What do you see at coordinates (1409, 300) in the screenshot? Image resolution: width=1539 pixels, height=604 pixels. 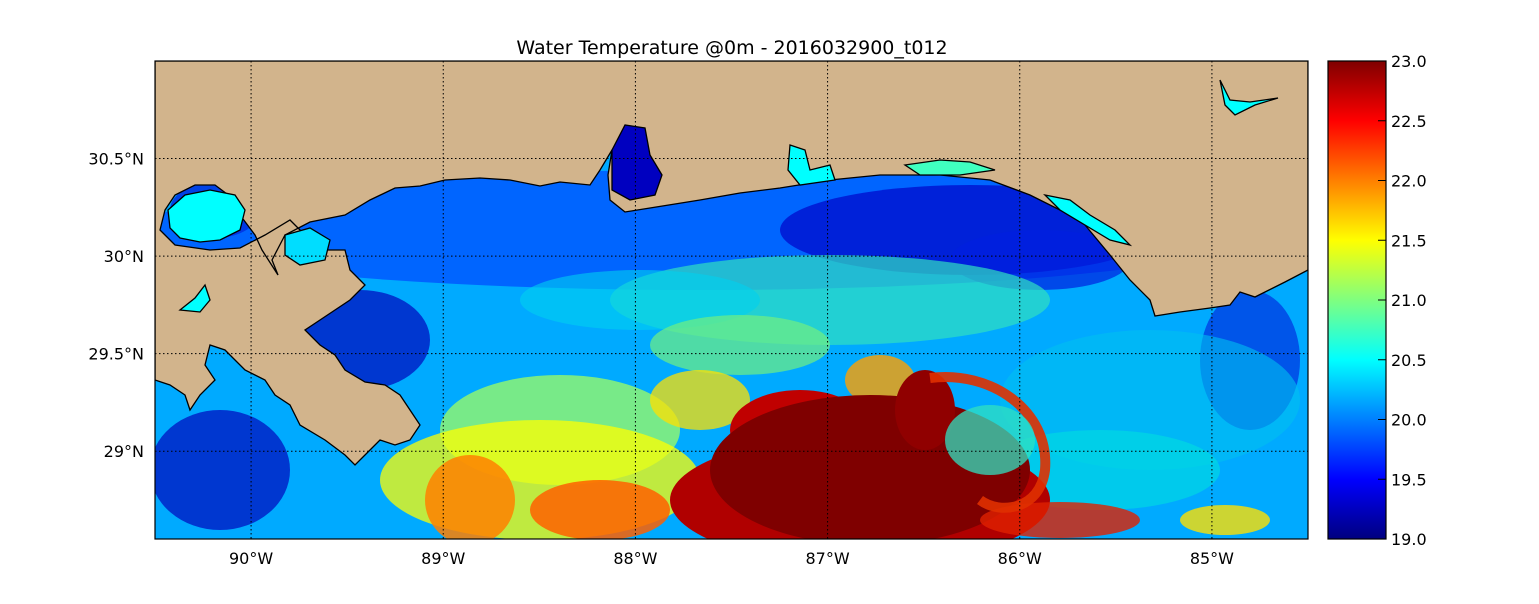 I see `colorbar-tick-label: 21.0` at bounding box center [1409, 300].